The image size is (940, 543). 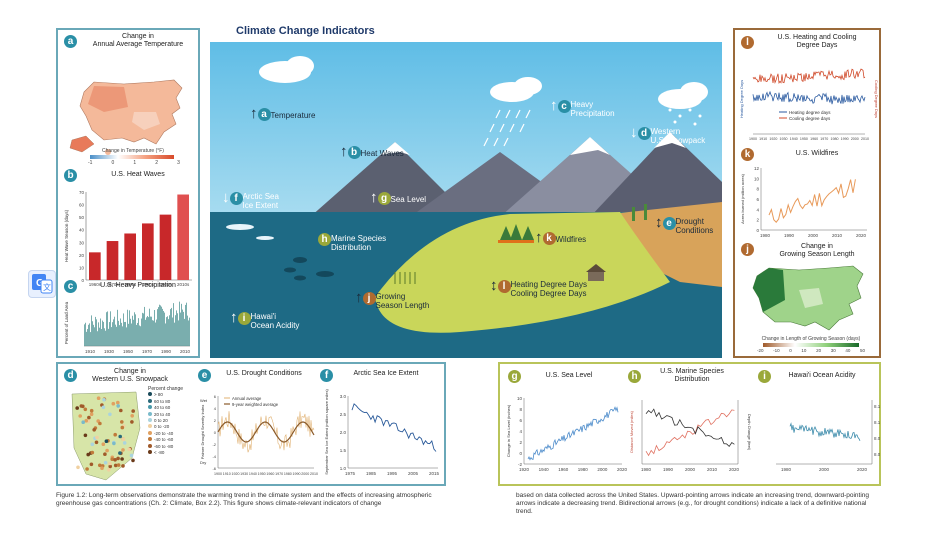 What do you see at coordinates (413, 473) in the screenshot?
I see `x-tick-label: 2005` at bounding box center [413, 473].